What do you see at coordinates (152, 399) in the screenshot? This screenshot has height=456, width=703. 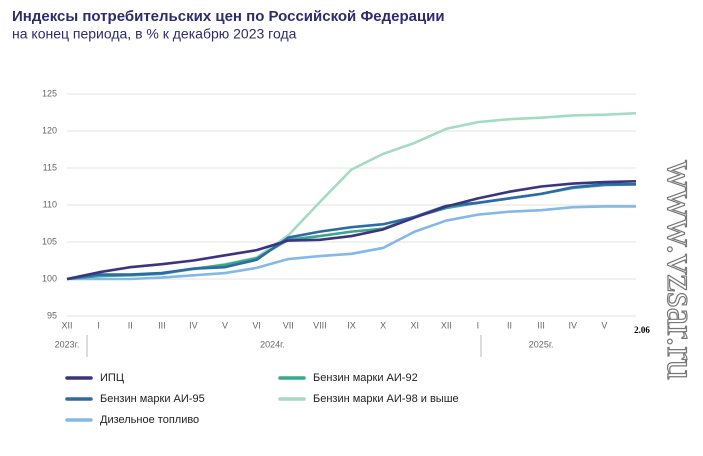 I see `legend-label: Бензин марки АИ-95` at bounding box center [152, 399].